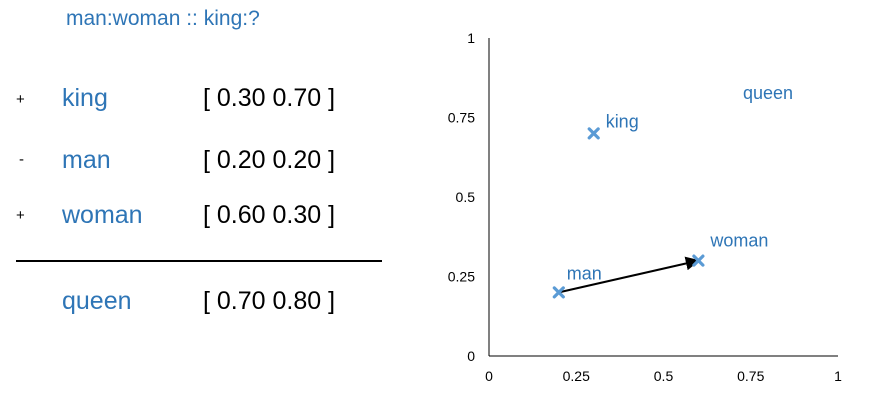 The image size is (884, 414). What do you see at coordinates (584, 273) in the screenshot?
I see `point-label-man: man` at bounding box center [584, 273].